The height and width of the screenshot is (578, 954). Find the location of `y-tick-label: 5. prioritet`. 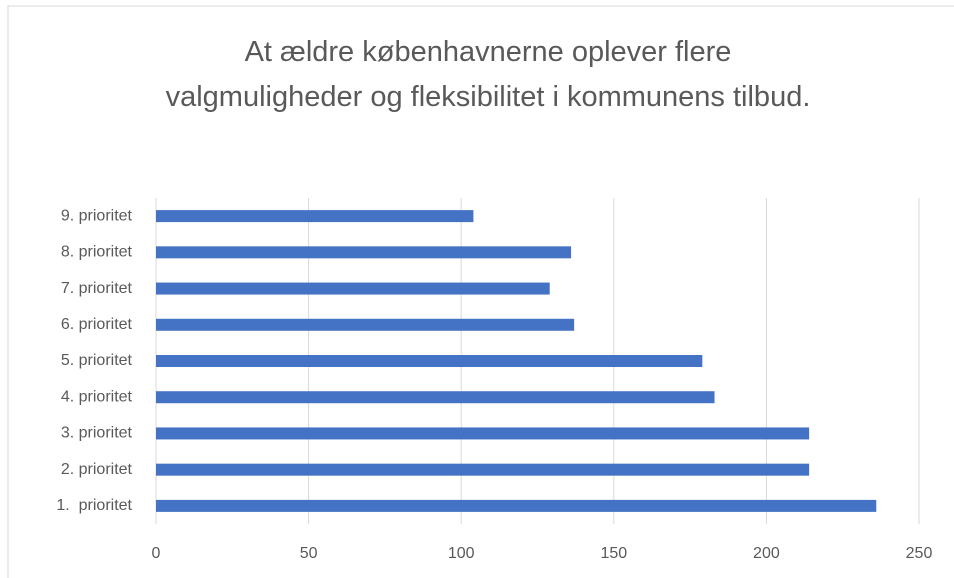

y-tick-label: 5. prioritet is located at coordinates (97, 360).